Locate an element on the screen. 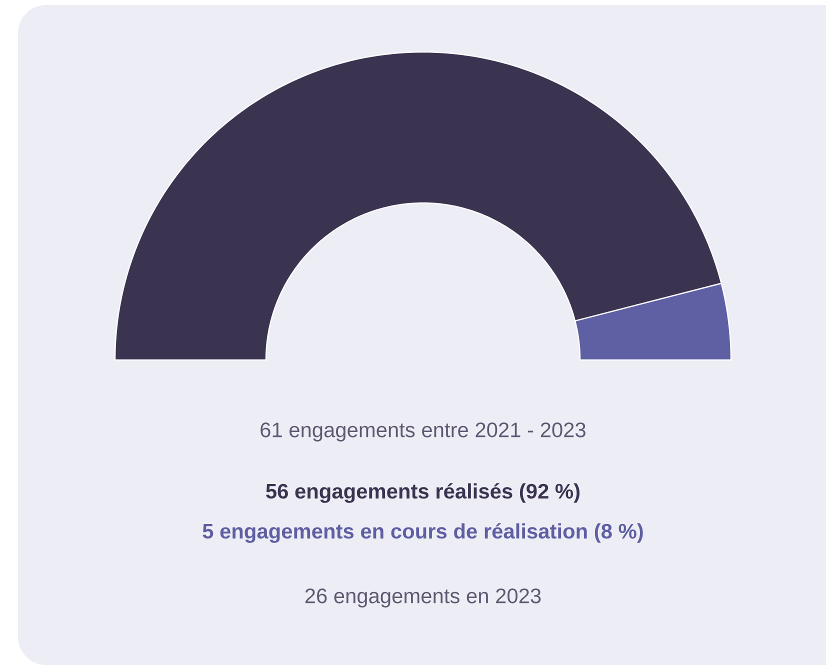 This screenshot has height=670, width=826. text: 61 engagements entre 2021 - 2023 is located at coordinates (423, 432).